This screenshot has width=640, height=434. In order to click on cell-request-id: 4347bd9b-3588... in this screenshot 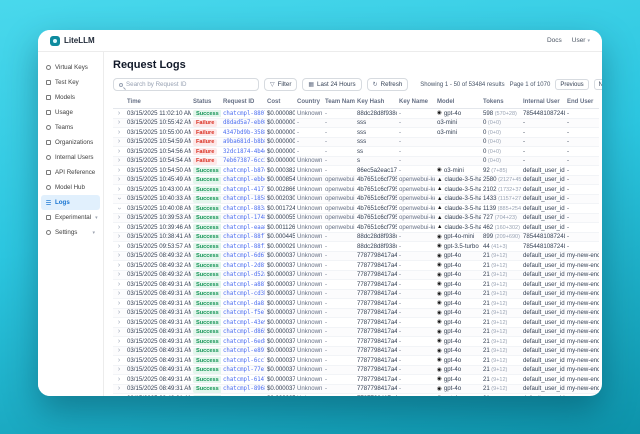, I will do `click(243, 132)`.